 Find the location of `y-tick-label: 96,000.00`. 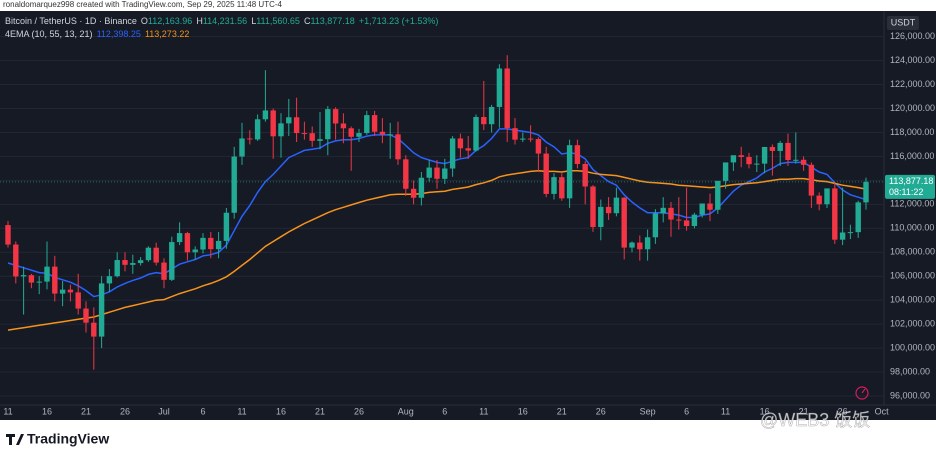

y-tick-label: 96,000.00 is located at coordinates (910, 395).